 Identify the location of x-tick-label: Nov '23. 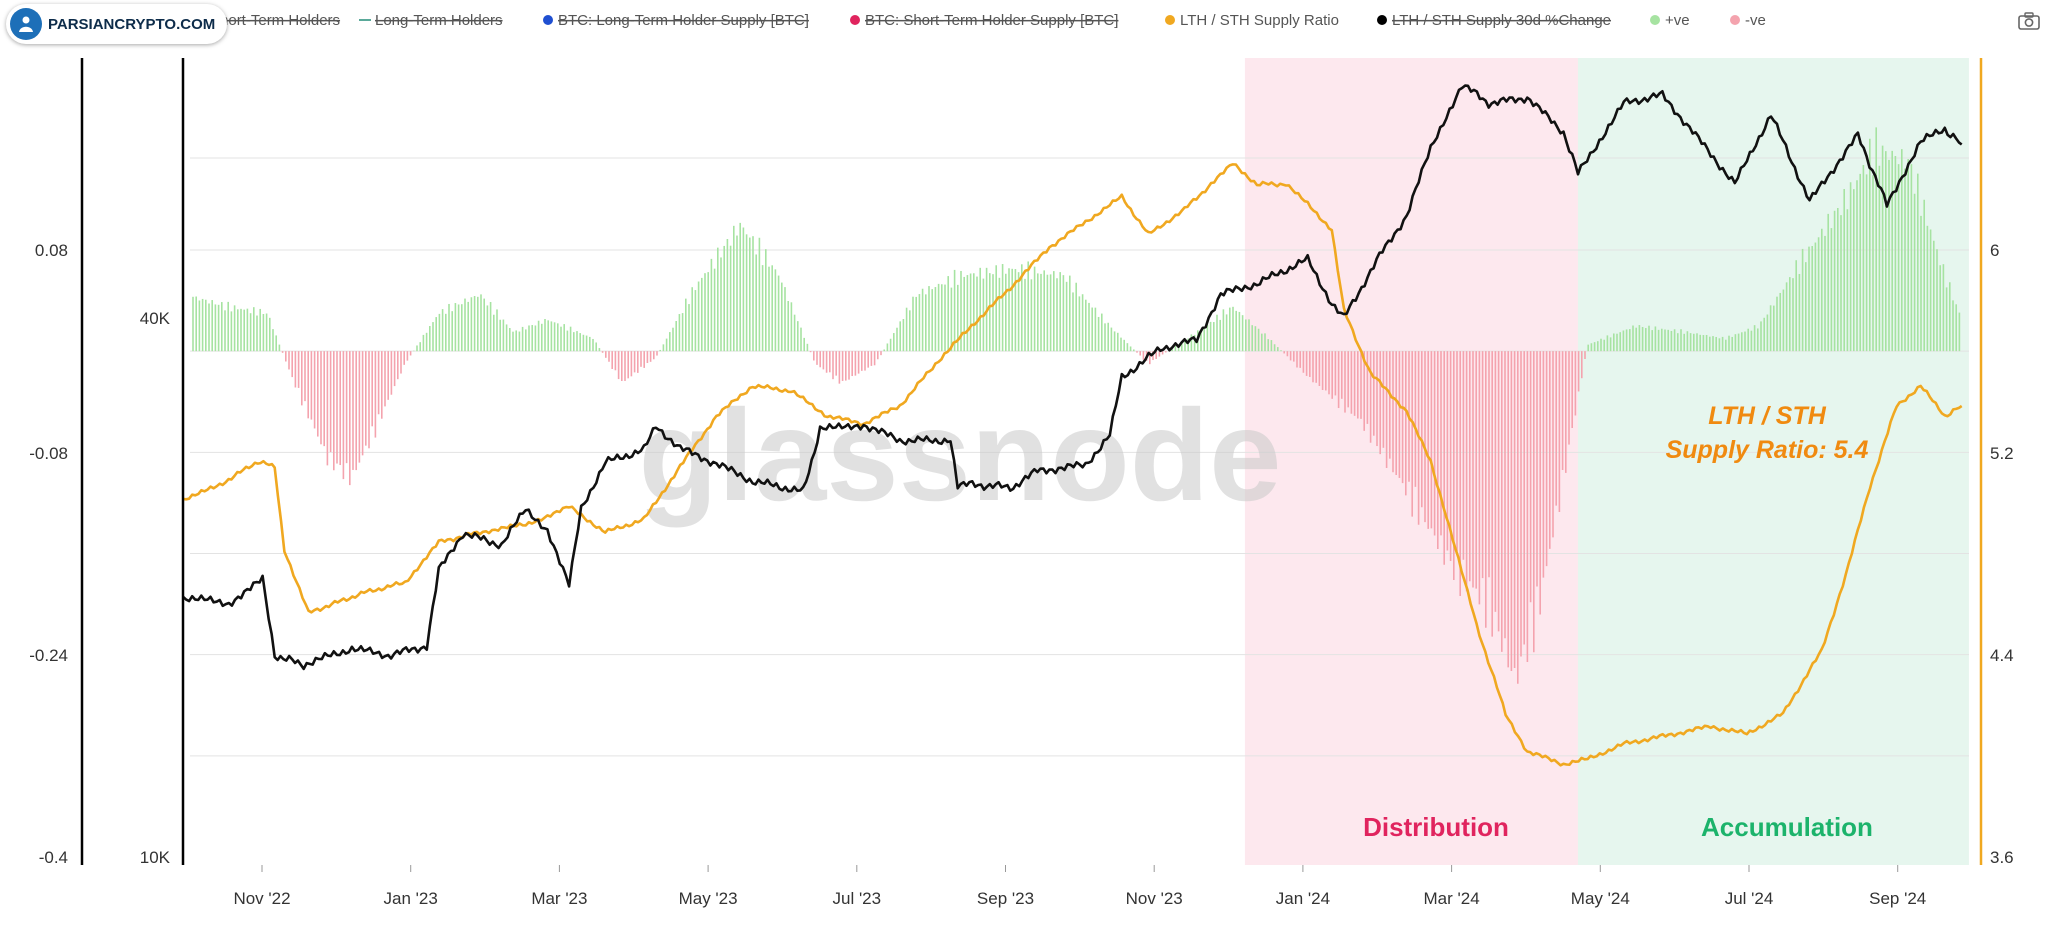
(1154, 898).